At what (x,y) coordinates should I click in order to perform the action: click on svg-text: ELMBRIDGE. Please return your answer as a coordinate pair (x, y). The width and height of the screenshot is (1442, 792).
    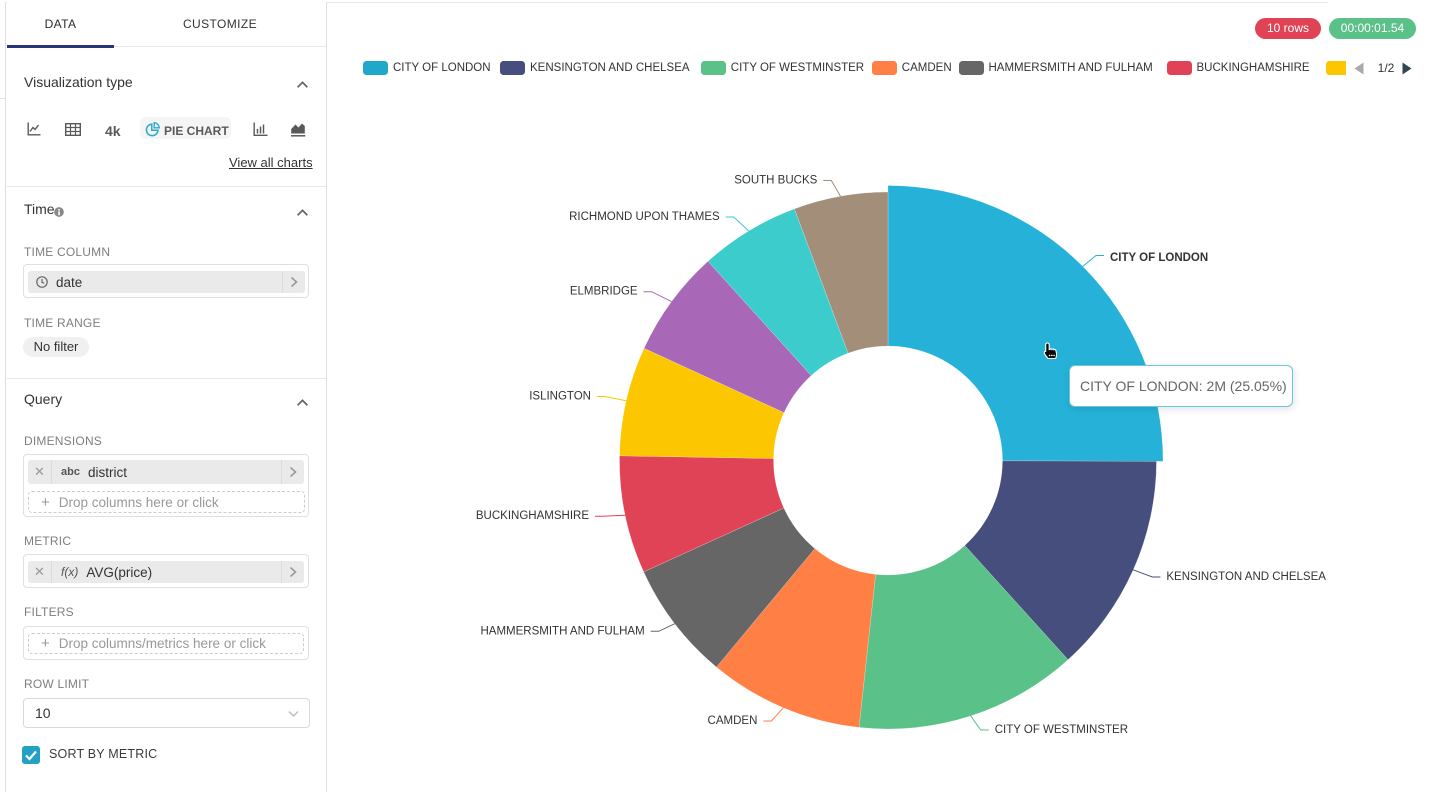
    Looking at the image, I should click on (604, 292).